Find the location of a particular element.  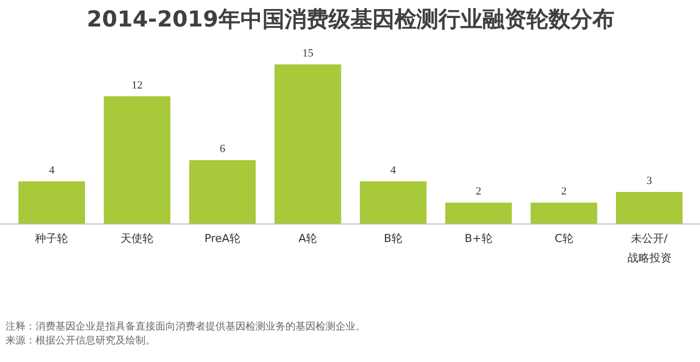

x-tick-label: C轮 is located at coordinates (564, 238).